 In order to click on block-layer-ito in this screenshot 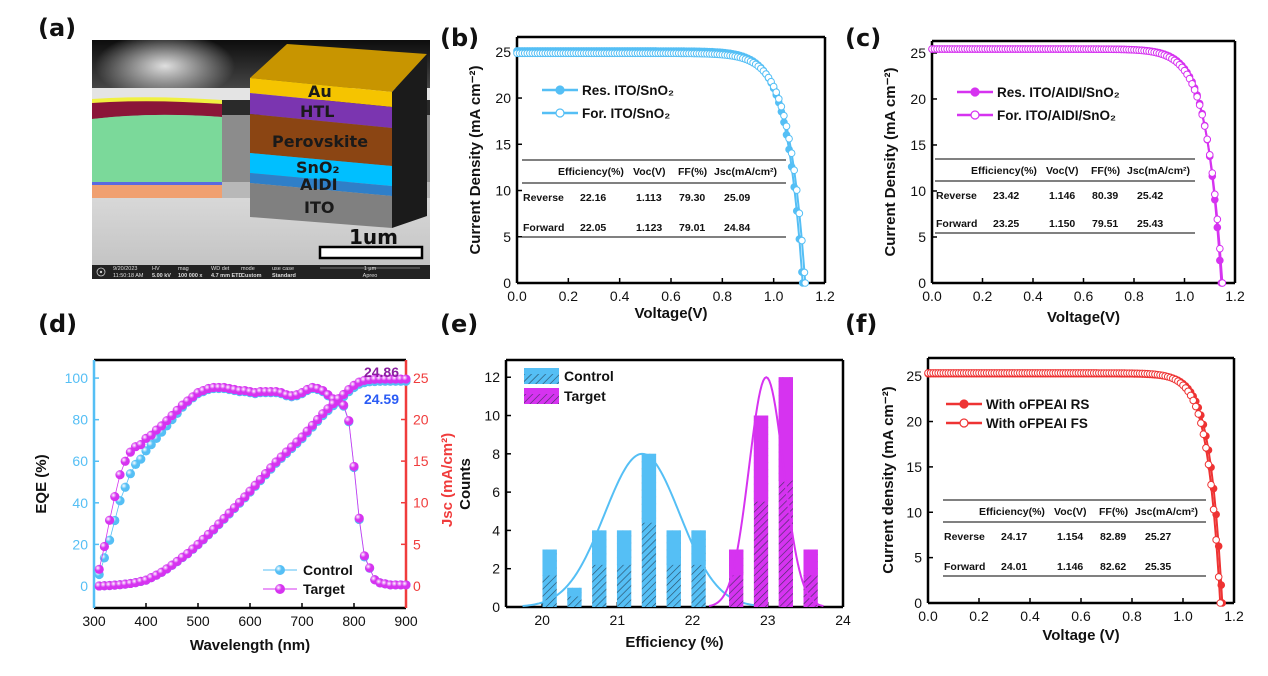, I will do `click(321, 205)`.